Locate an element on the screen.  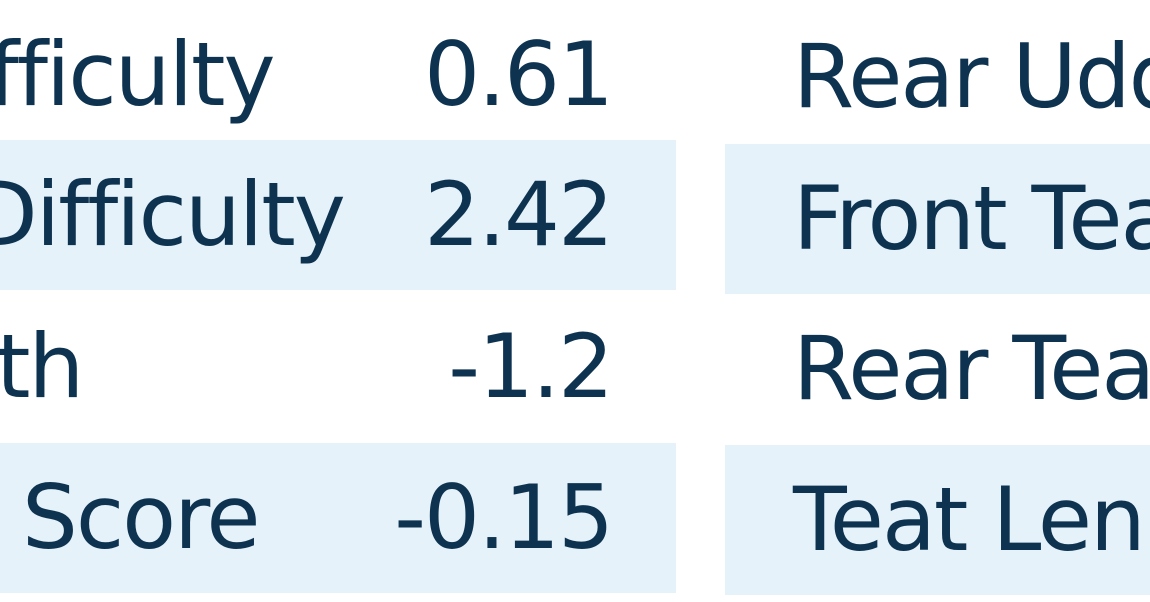
row-label: Score is located at coordinates (141, 517).